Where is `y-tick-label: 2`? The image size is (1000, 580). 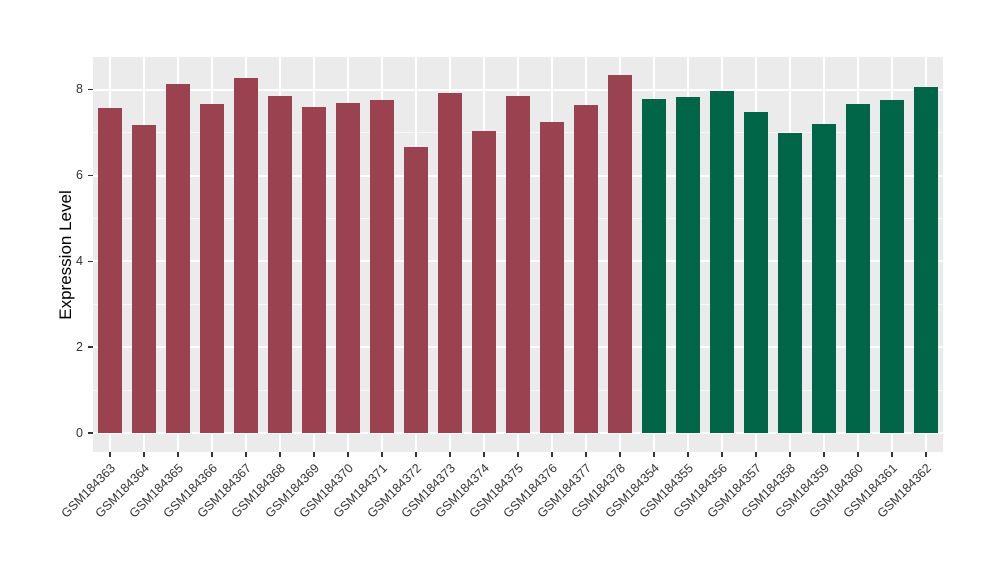 y-tick-label: 2 is located at coordinates (79, 346).